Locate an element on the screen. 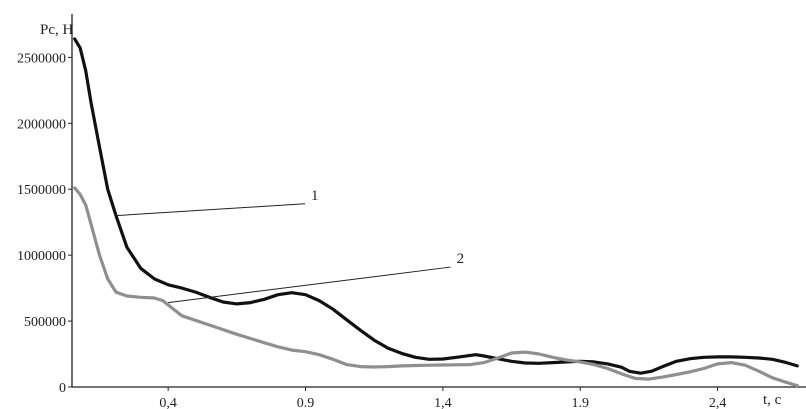 The image size is (806, 409). y-axis-label: Pc, H is located at coordinates (57, 30).